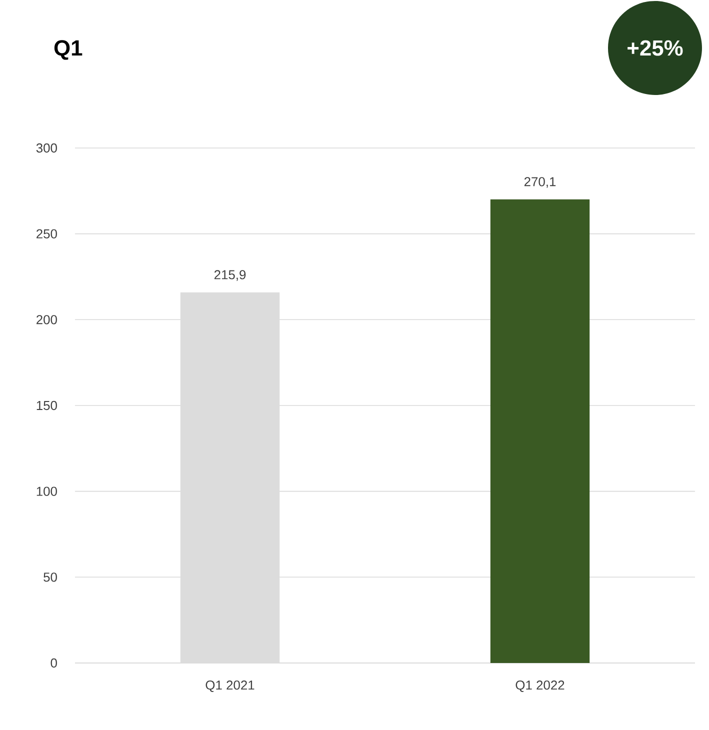  Describe the element at coordinates (46, 233) in the screenshot. I see `y-tick-label: 250` at that location.